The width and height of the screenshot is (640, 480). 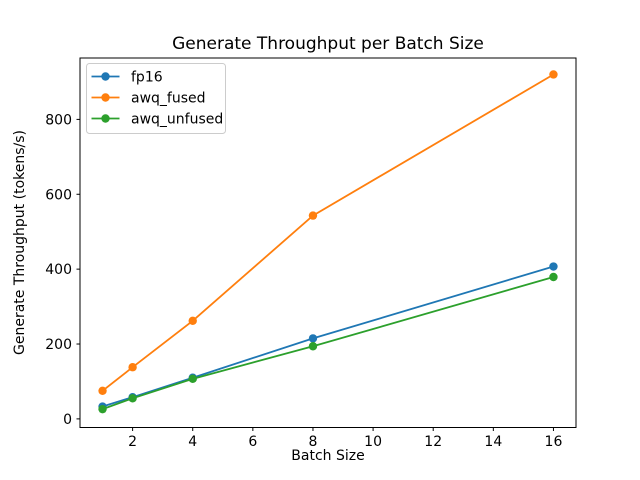 What do you see at coordinates (20, 242) in the screenshot?
I see `y-axis-label: Generate Throughput (tokens/s)` at bounding box center [20, 242].